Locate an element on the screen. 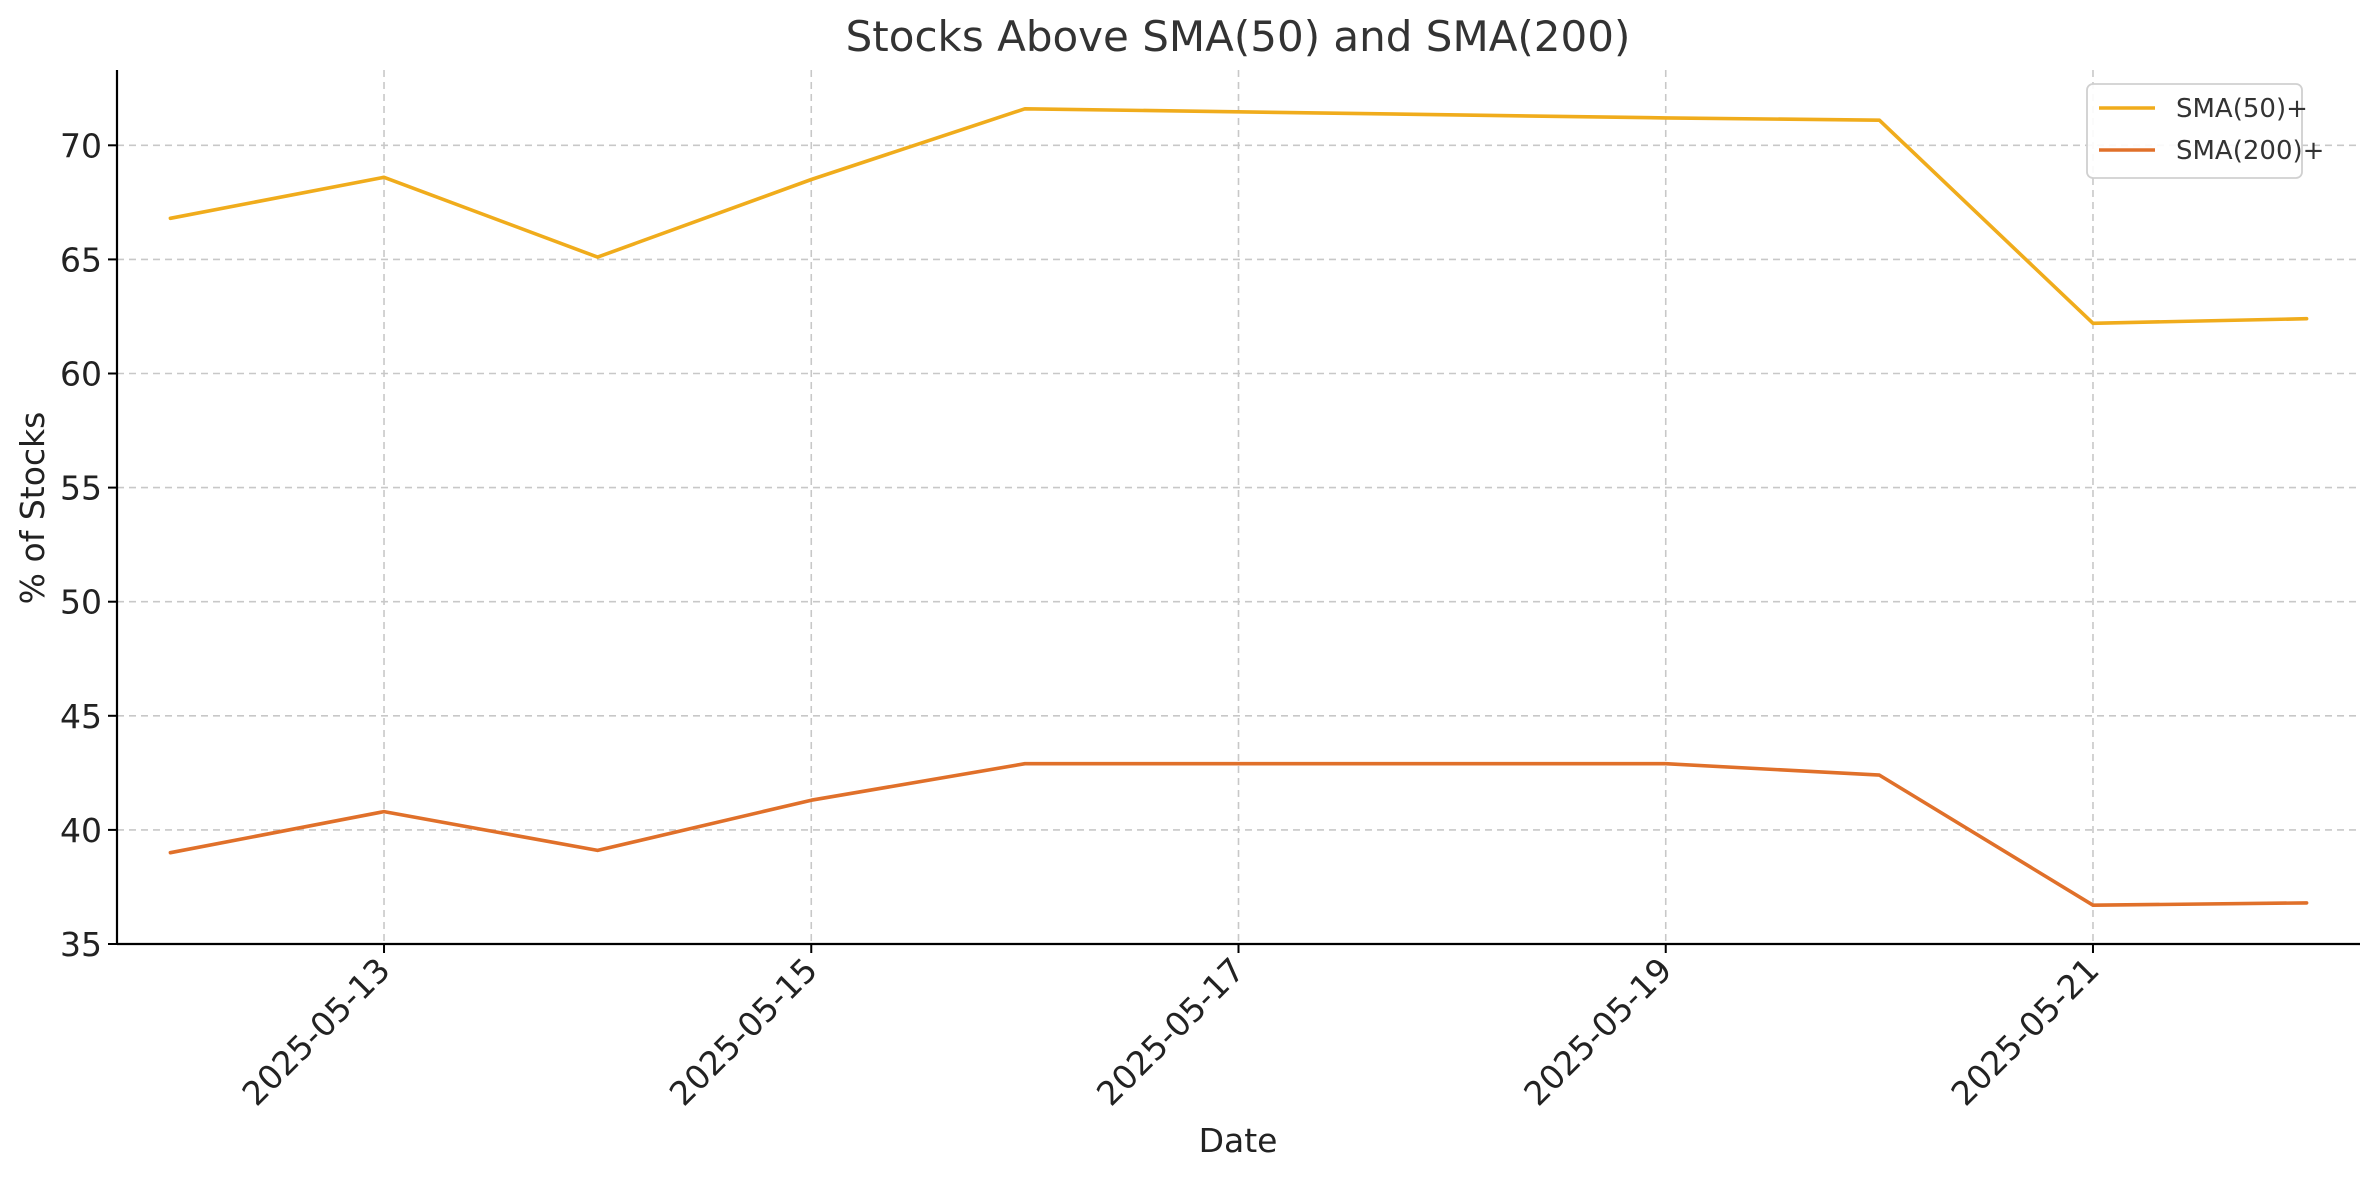  y-tick-label: 60 is located at coordinates (81, 374).